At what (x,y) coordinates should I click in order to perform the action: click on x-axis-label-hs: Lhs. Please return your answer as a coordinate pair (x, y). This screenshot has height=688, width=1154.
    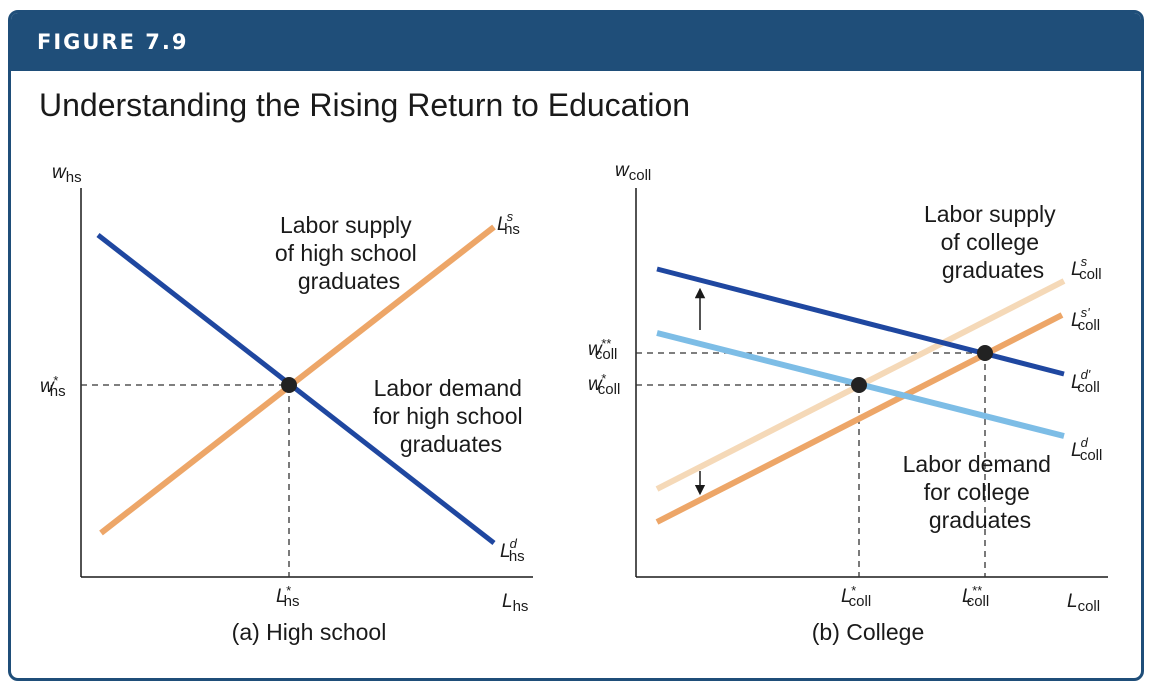
    Looking at the image, I should click on (515, 603).